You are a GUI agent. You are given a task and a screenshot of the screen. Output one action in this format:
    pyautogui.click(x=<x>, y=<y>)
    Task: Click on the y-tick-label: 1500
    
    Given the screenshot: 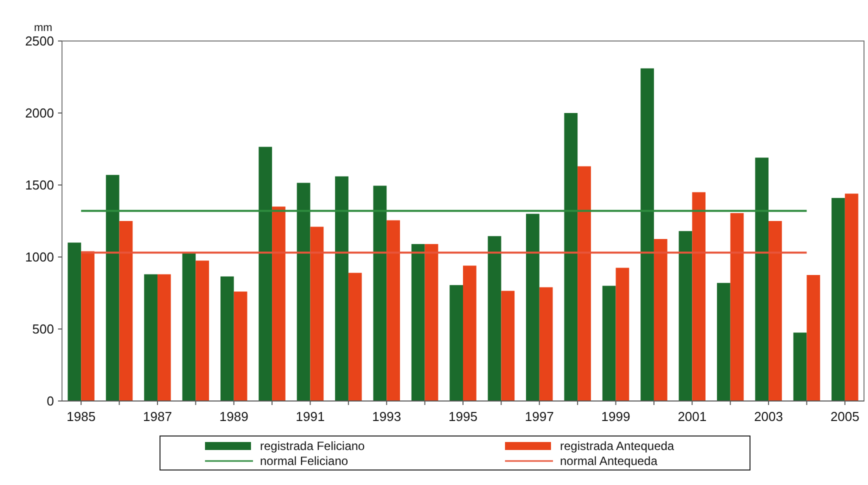 What is the action you would take?
    pyautogui.click(x=39, y=185)
    